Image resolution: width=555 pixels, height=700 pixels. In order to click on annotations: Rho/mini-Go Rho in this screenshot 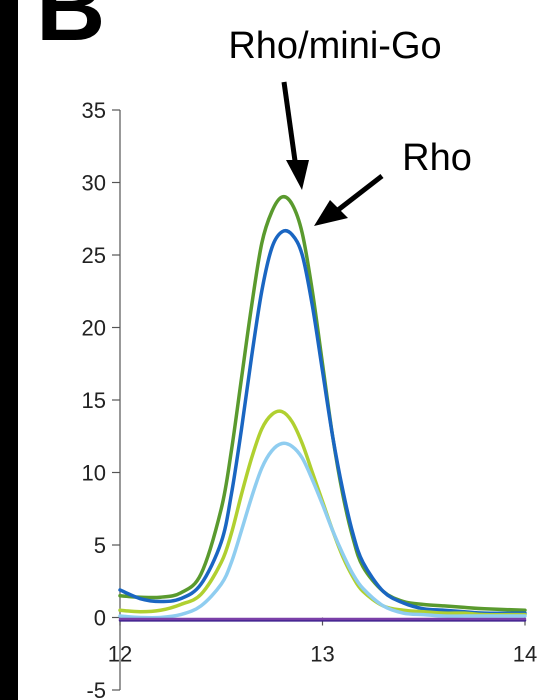, I will do `click(350, 125)`.